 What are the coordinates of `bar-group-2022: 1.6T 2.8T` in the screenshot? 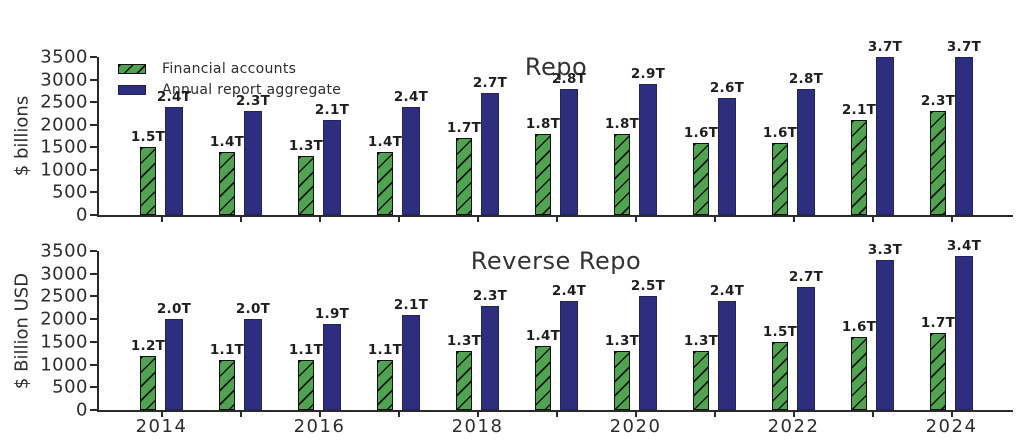 It's located at (793, 139).